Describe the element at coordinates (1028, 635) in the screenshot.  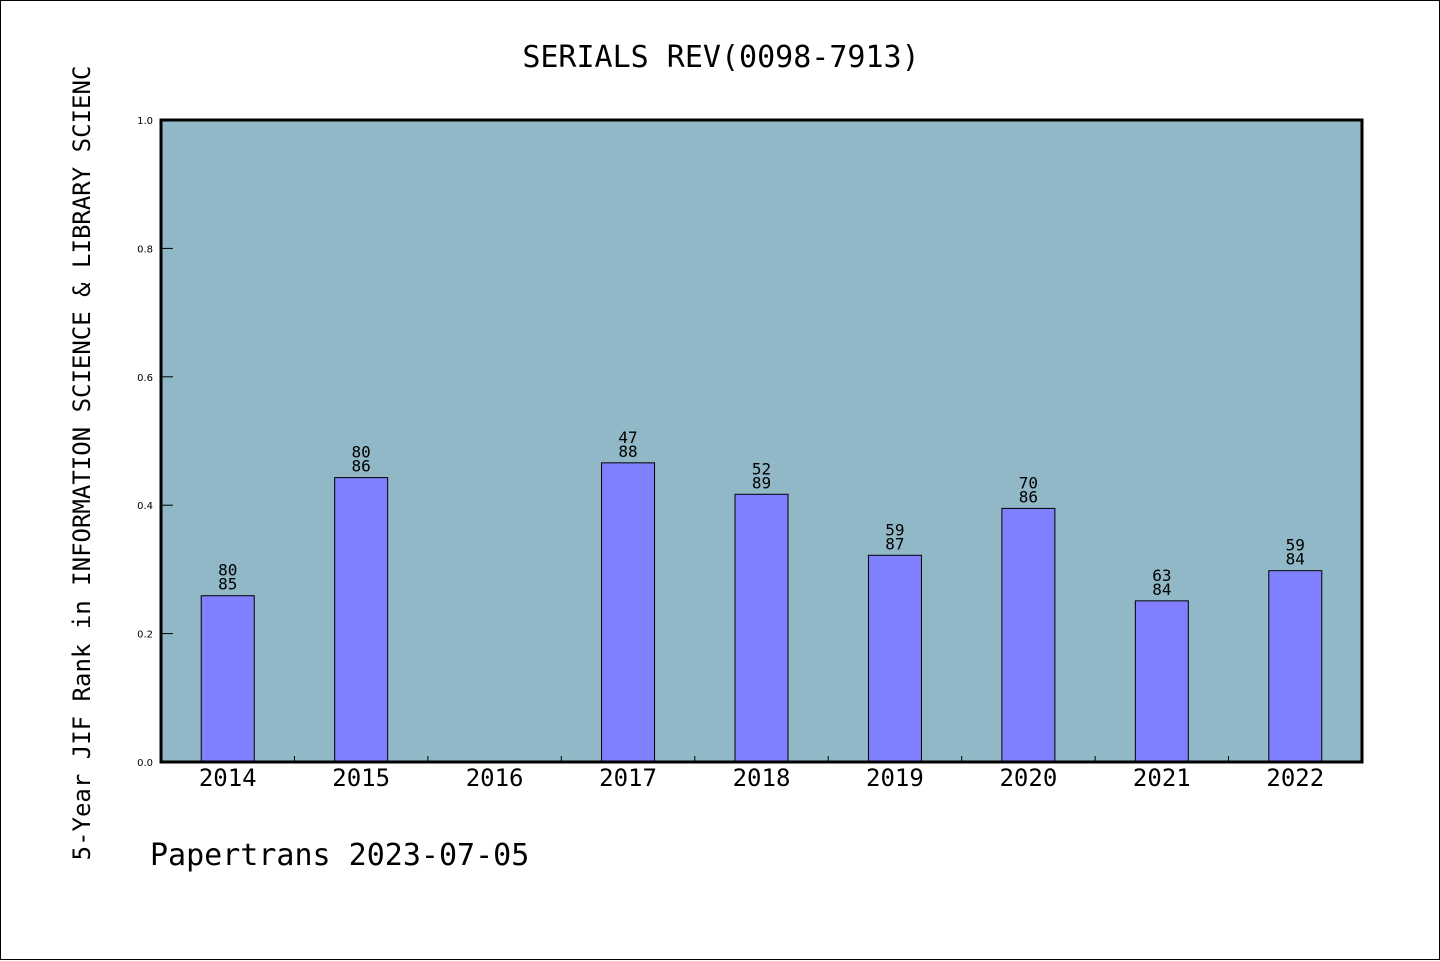
I see `bar-2020` at that location.